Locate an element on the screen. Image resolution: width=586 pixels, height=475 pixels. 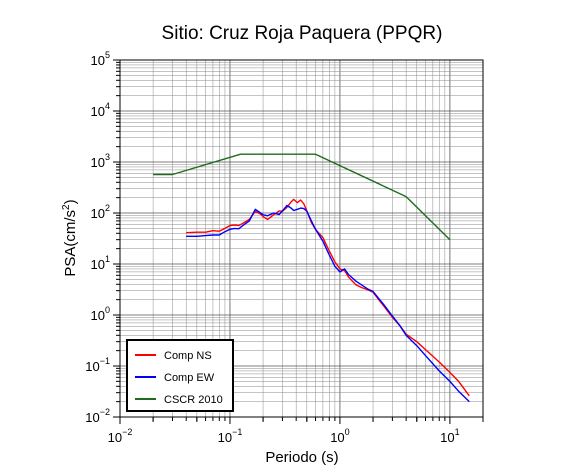
y-tick-label: 10⁰ is located at coordinates (100, 314).